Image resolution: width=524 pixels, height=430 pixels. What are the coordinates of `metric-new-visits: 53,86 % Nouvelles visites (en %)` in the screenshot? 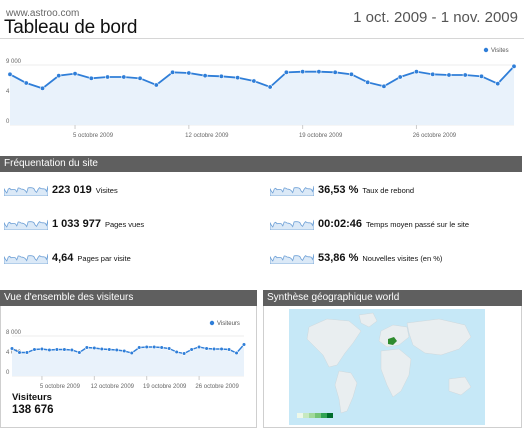 It's located at (356, 258).